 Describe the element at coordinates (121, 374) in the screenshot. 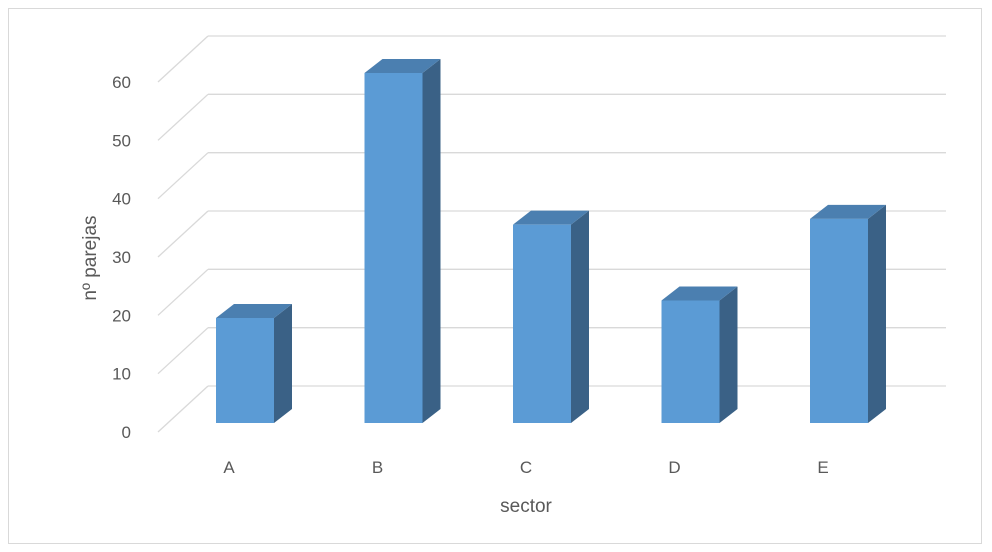

I see `y-tick-label: 10` at that location.